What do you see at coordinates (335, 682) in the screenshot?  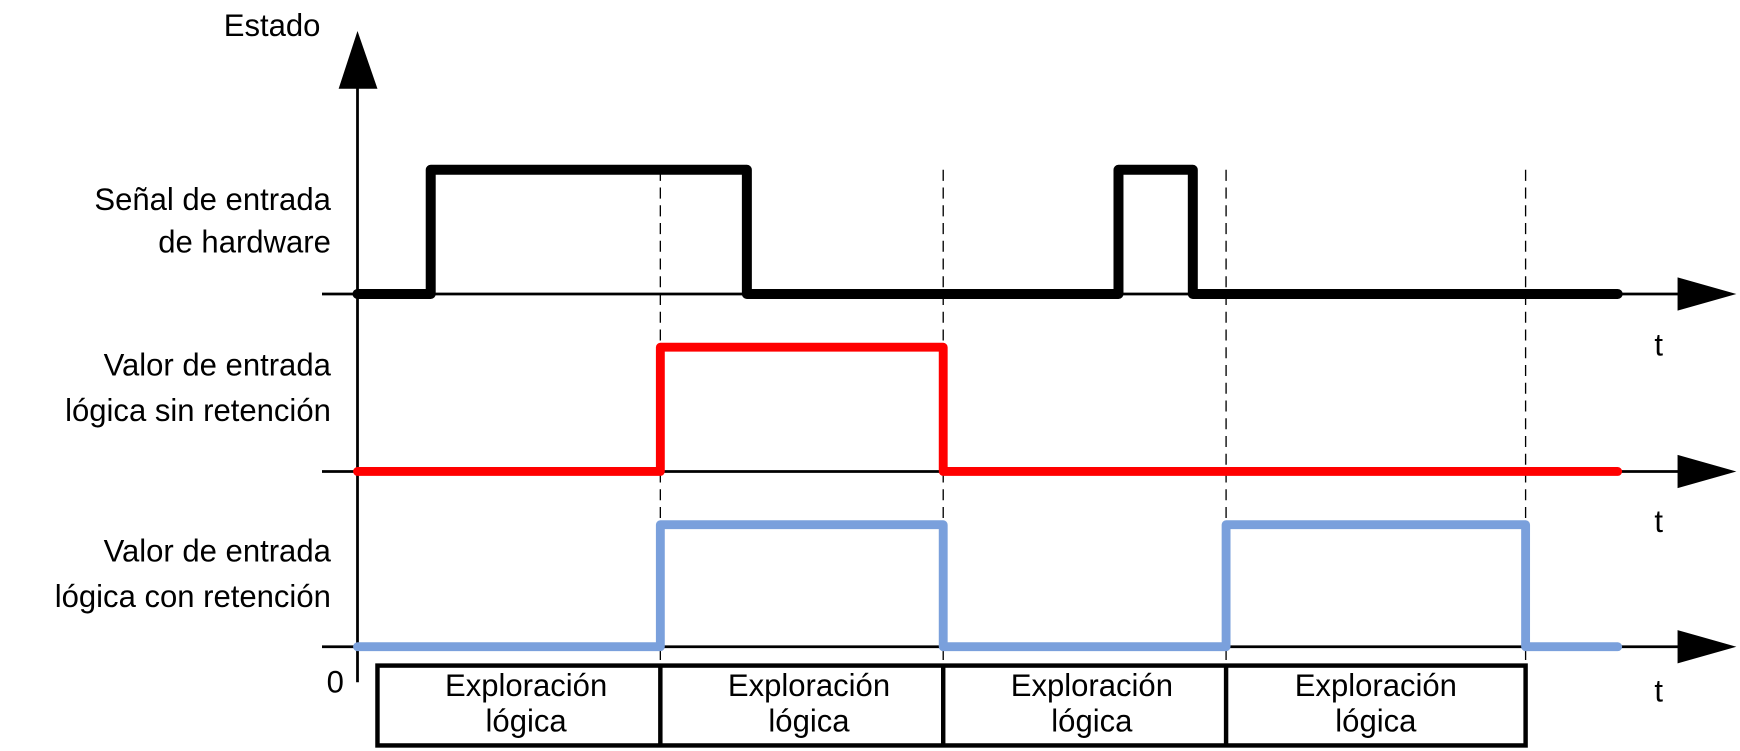 I see `origin-label: 0` at bounding box center [335, 682].